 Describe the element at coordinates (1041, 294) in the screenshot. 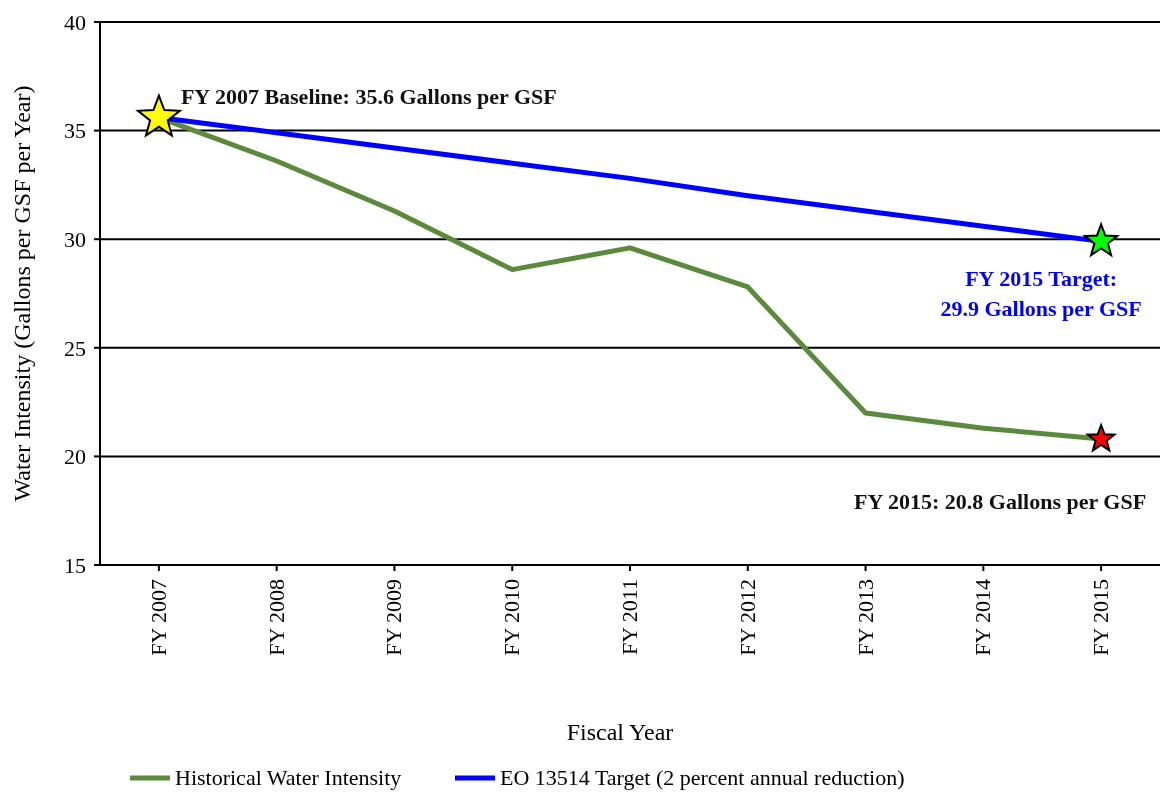

I see `annotation: FY 2015 Target: 29.9 Gallons per GSF` at that location.